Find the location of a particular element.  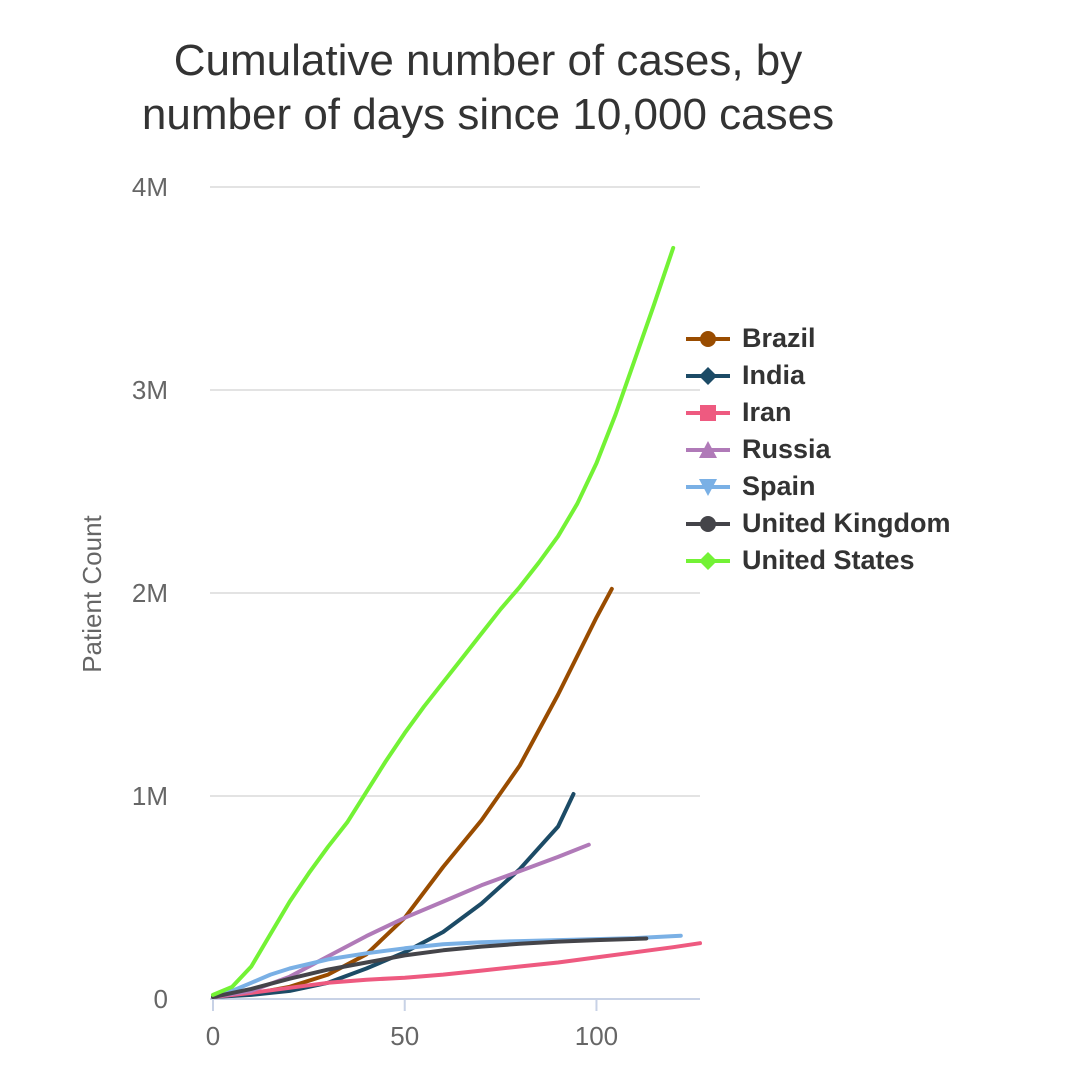

series-line-united-kingdom is located at coordinates (430, 967).